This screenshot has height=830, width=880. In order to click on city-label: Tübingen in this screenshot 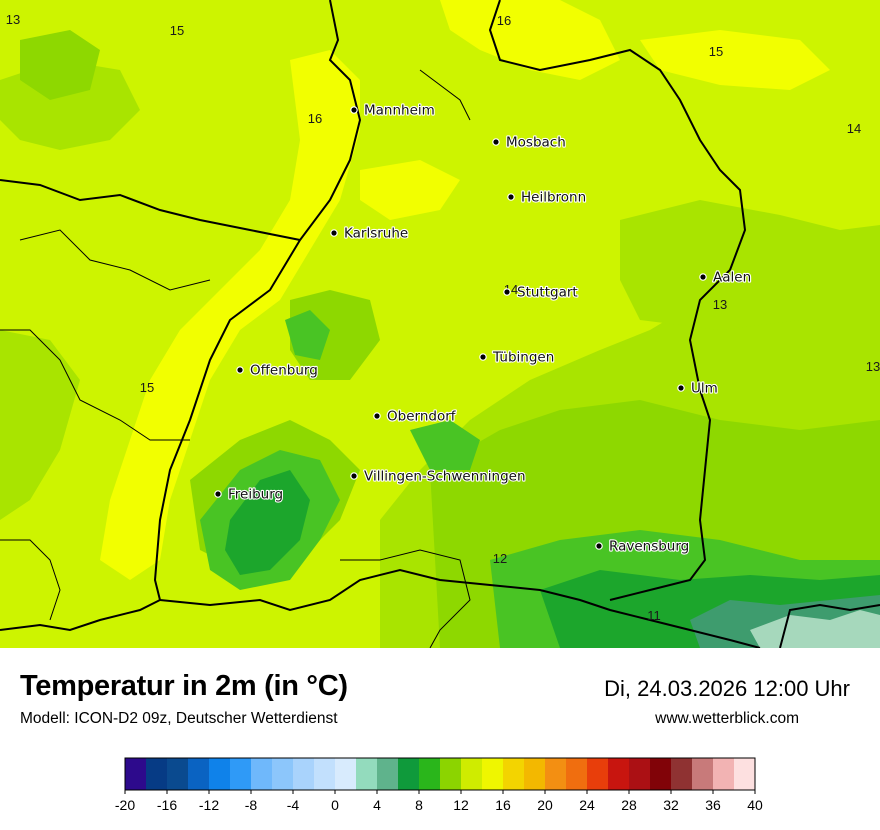, I will do `click(523, 358)`.